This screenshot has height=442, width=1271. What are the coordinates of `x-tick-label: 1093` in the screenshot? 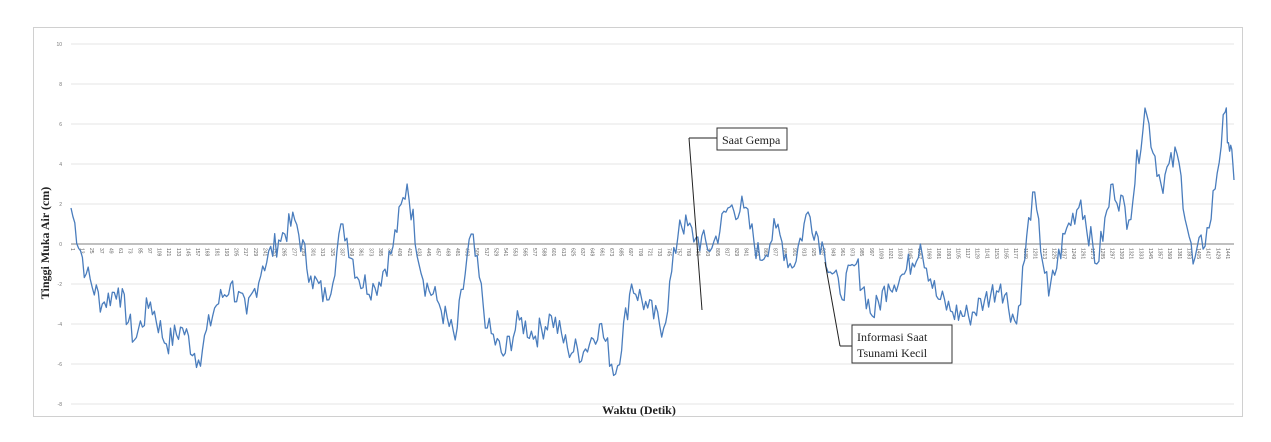 It's located at (948, 253).